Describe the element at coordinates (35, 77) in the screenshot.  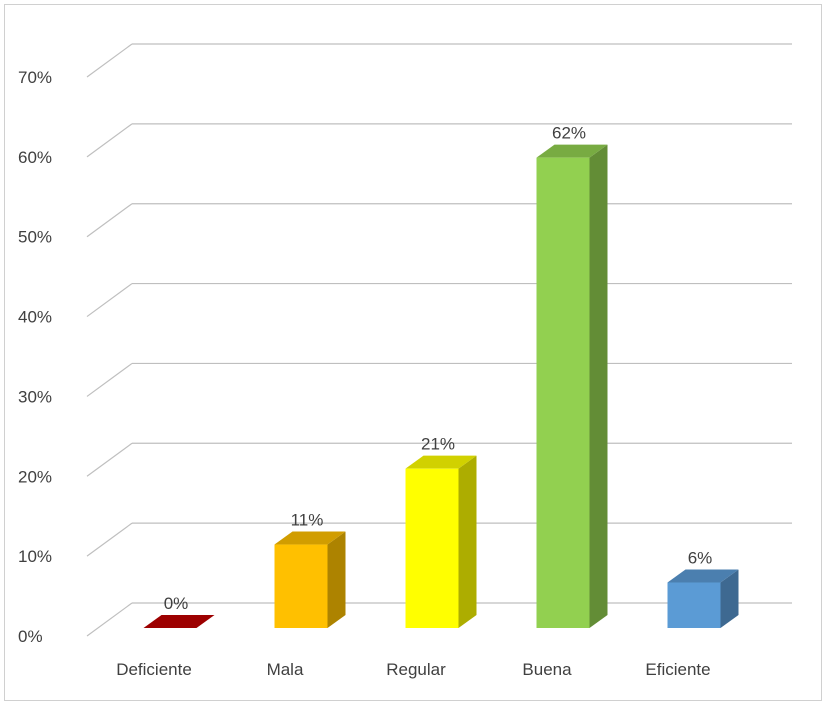
I see `y-tick-label: 70%` at that location.